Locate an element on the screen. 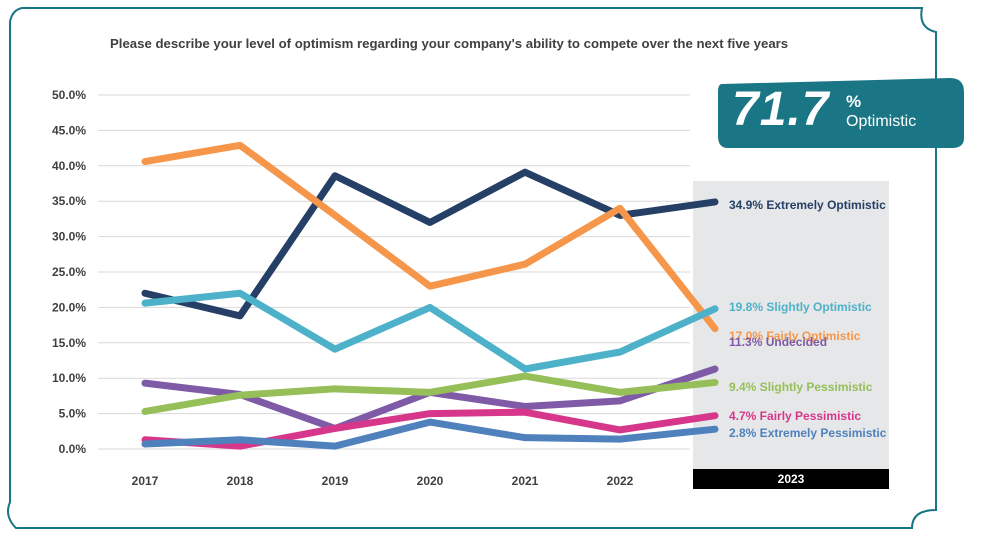  series-line-extremely-pessimistic is located at coordinates (430, 434).